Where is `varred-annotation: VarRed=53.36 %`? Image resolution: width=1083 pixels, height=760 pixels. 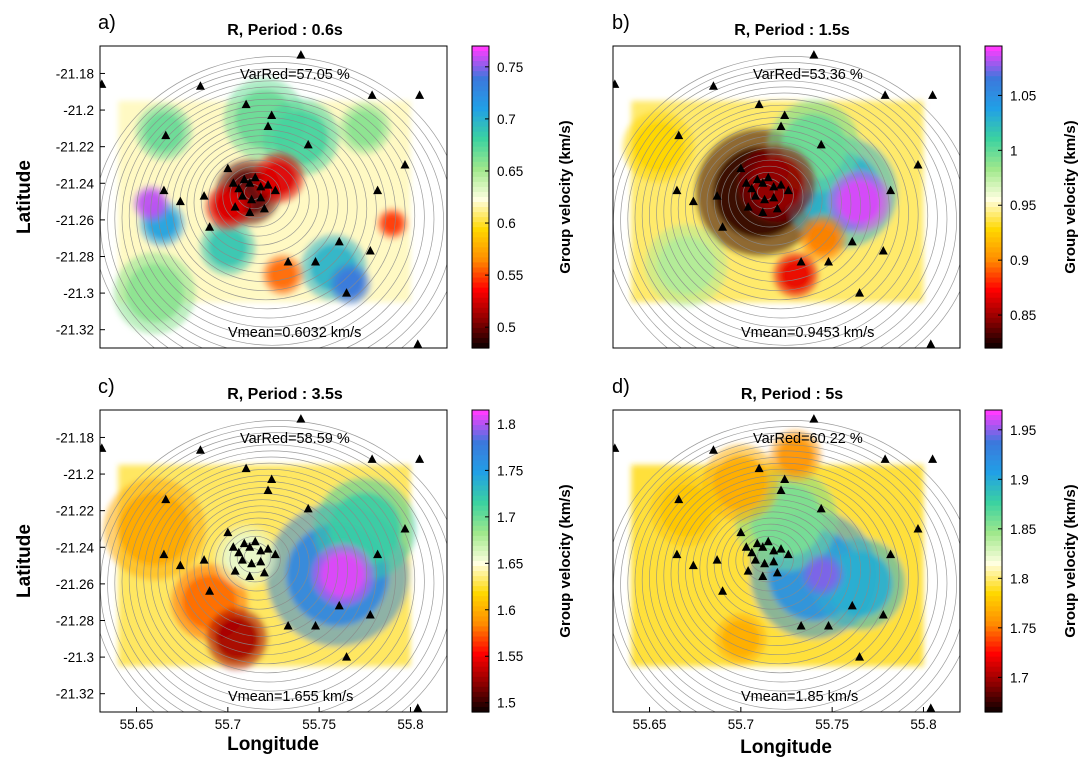
varred-annotation: VarRed=53.36 % is located at coordinates (808, 75).